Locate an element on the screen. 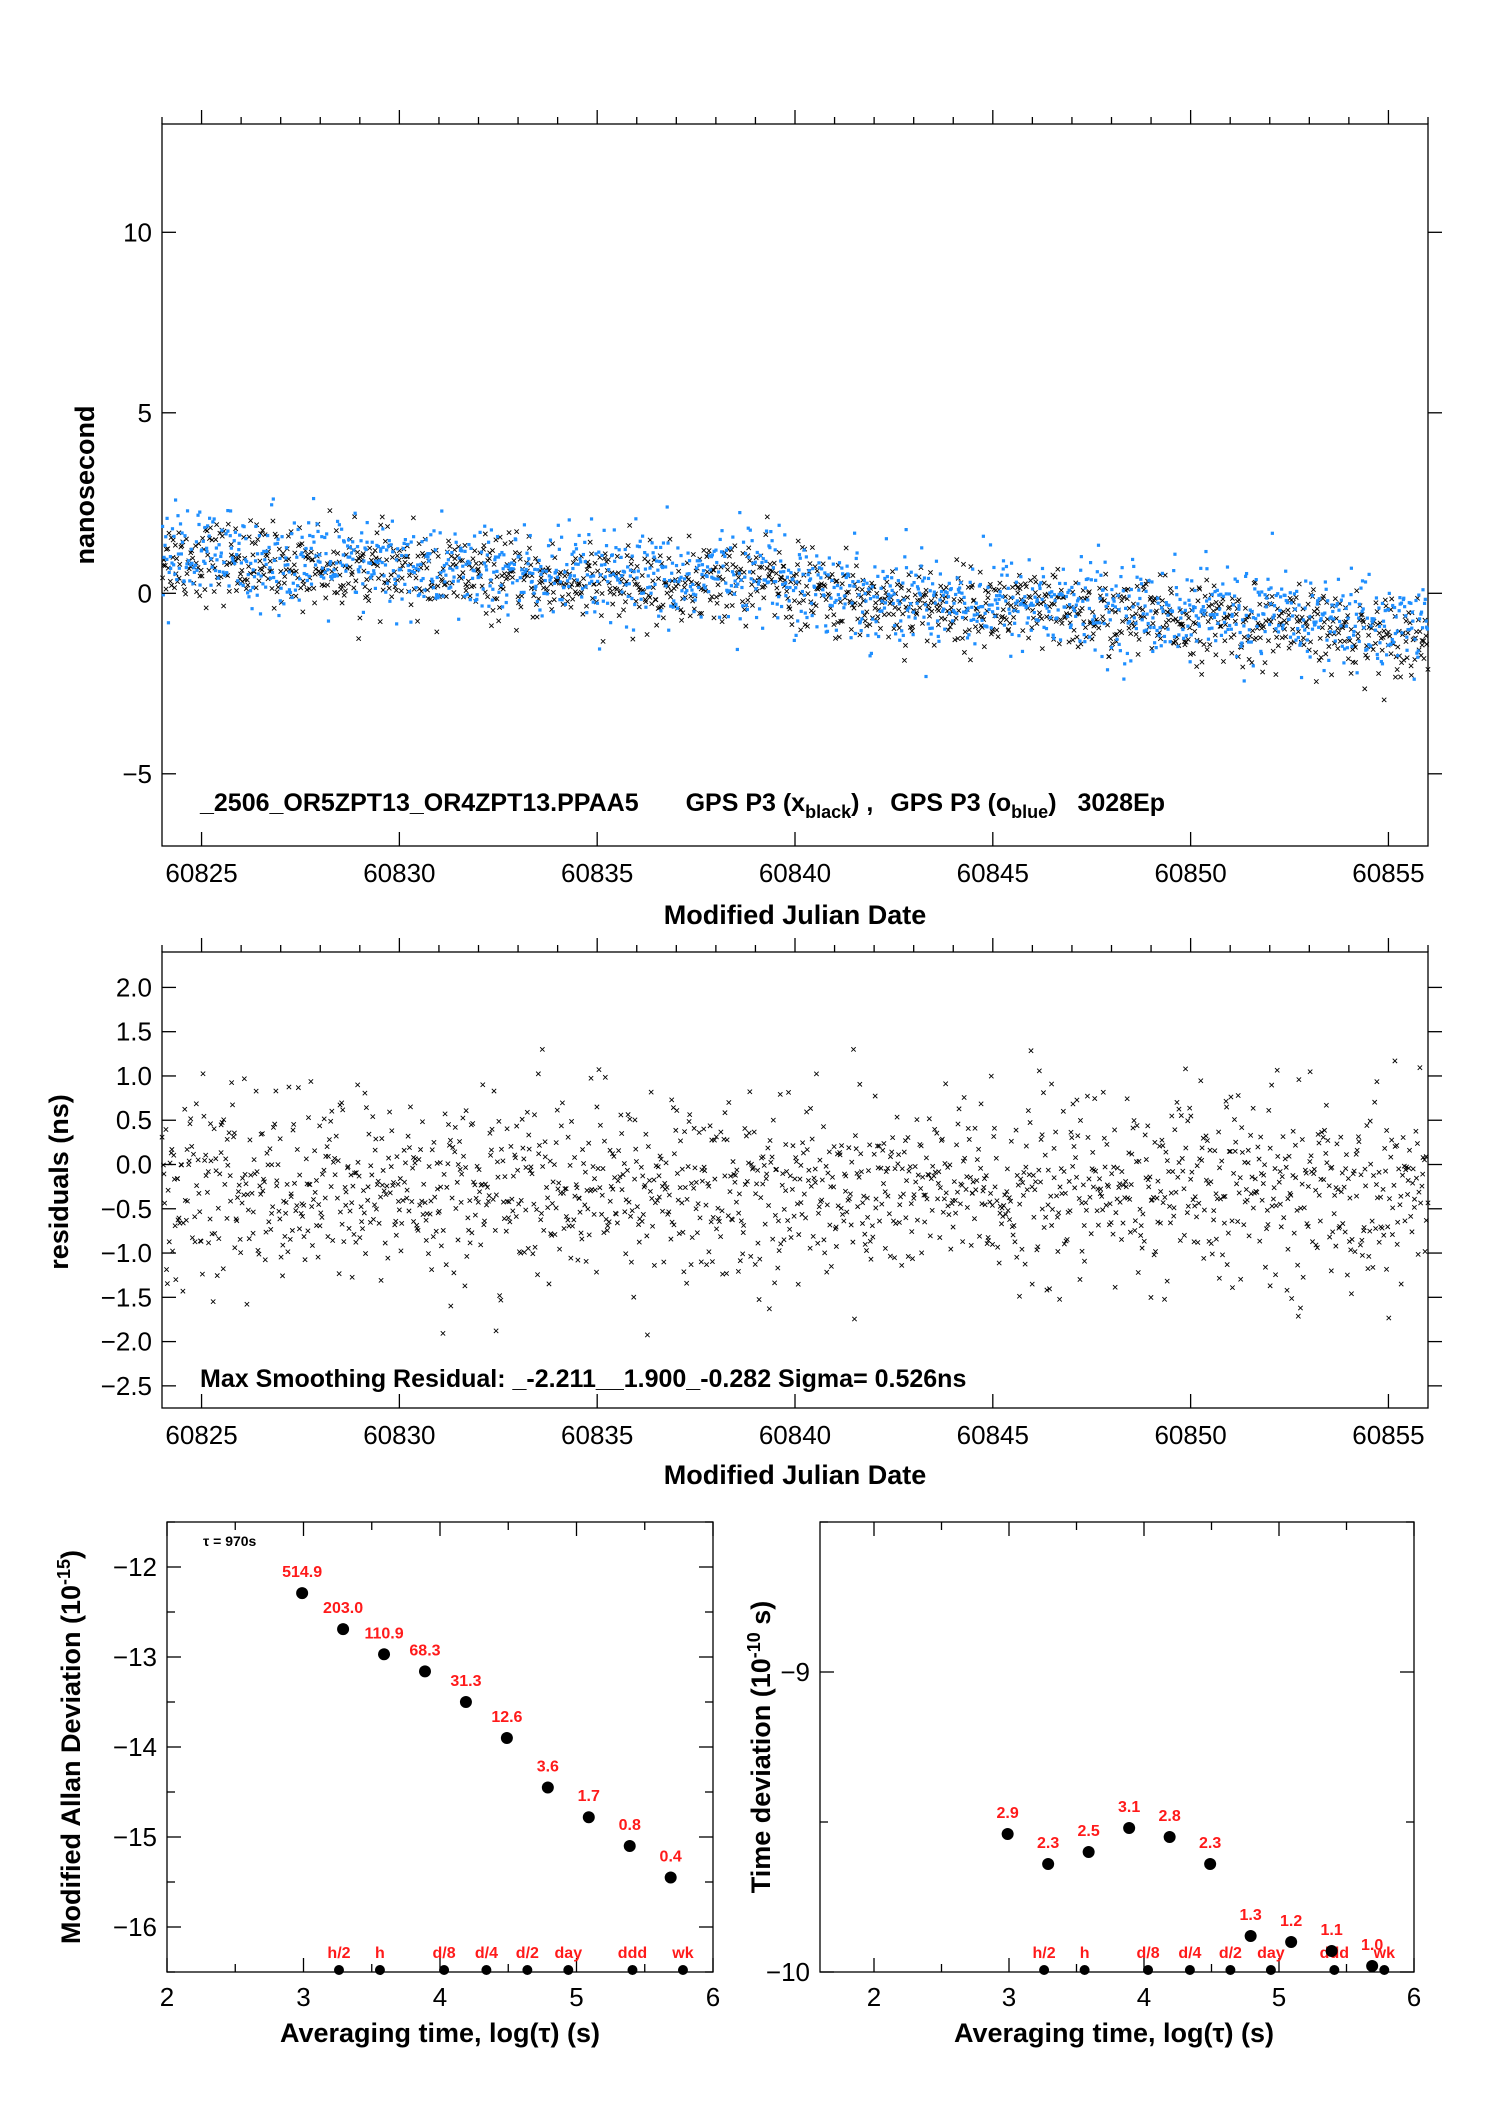 Image resolution: width=1488 pixels, height=2105 pixels. offset-xtick-label: 60830 is located at coordinates (399, 873).